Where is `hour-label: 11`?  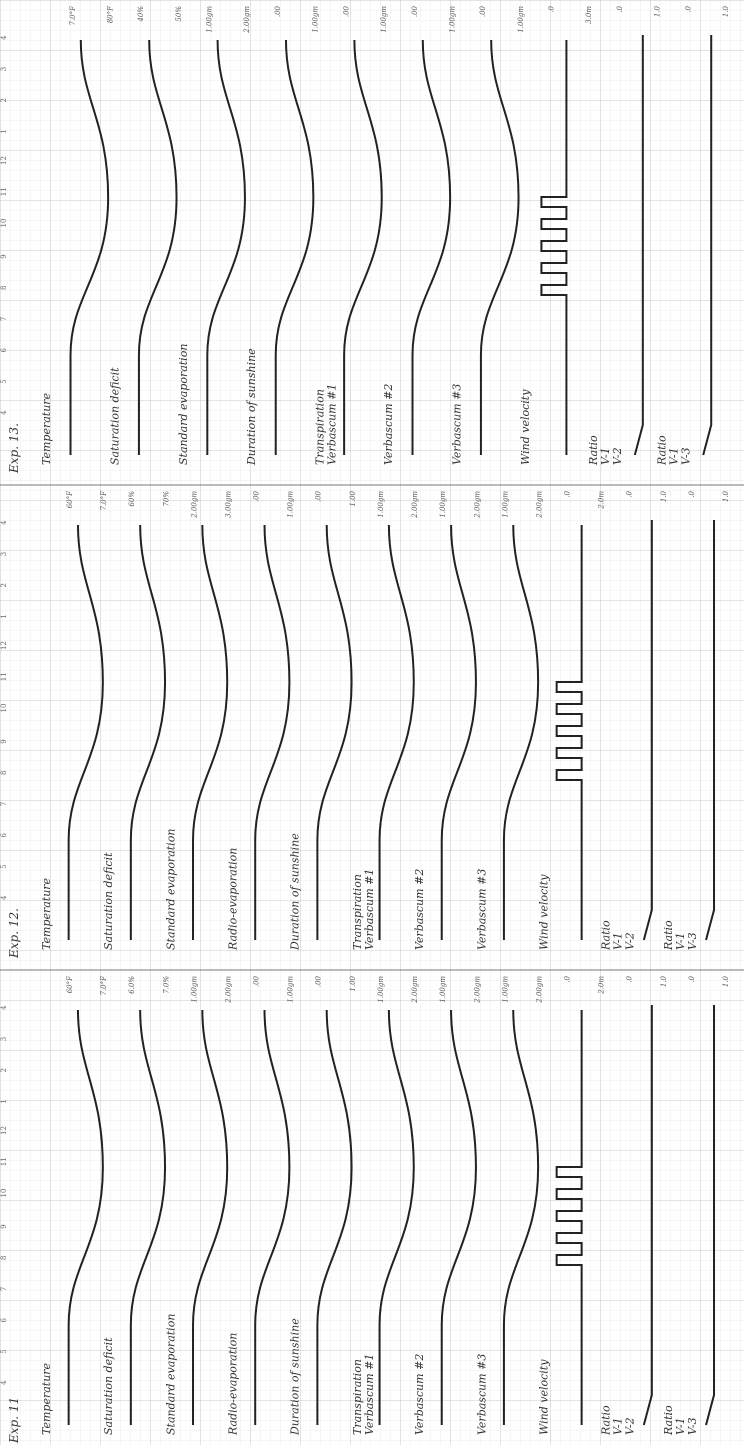
hour-label: 11 is located at coordinates (4, 676).